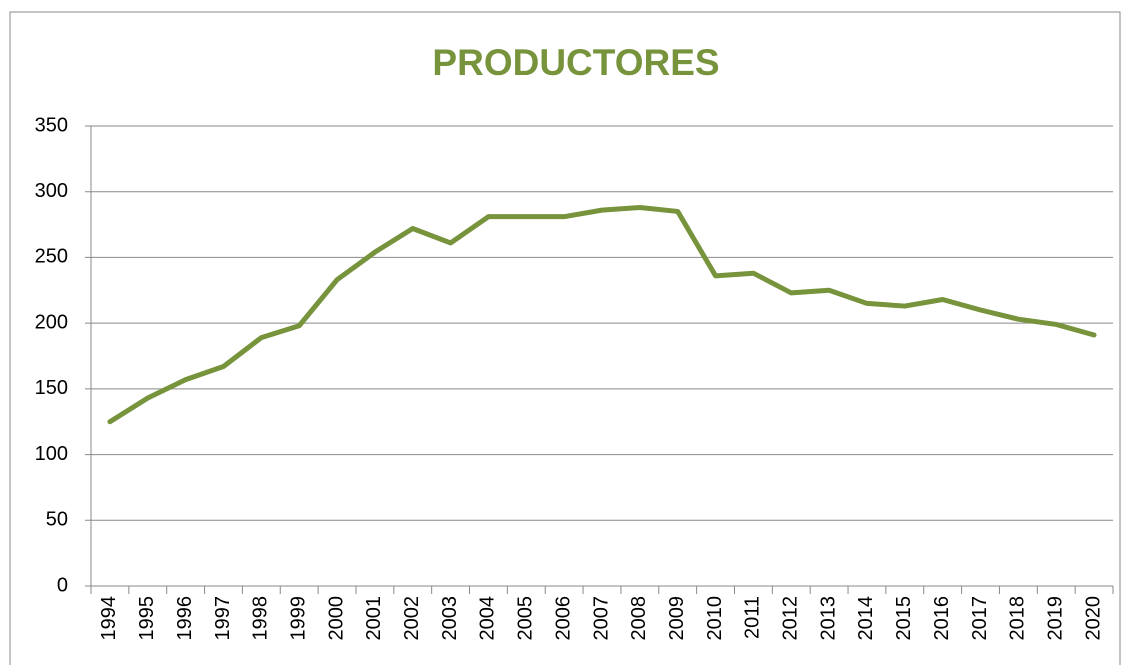 The image size is (1131, 665). What do you see at coordinates (866, 618) in the screenshot?
I see `x-tick-label: 2014` at bounding box center [866, 618].